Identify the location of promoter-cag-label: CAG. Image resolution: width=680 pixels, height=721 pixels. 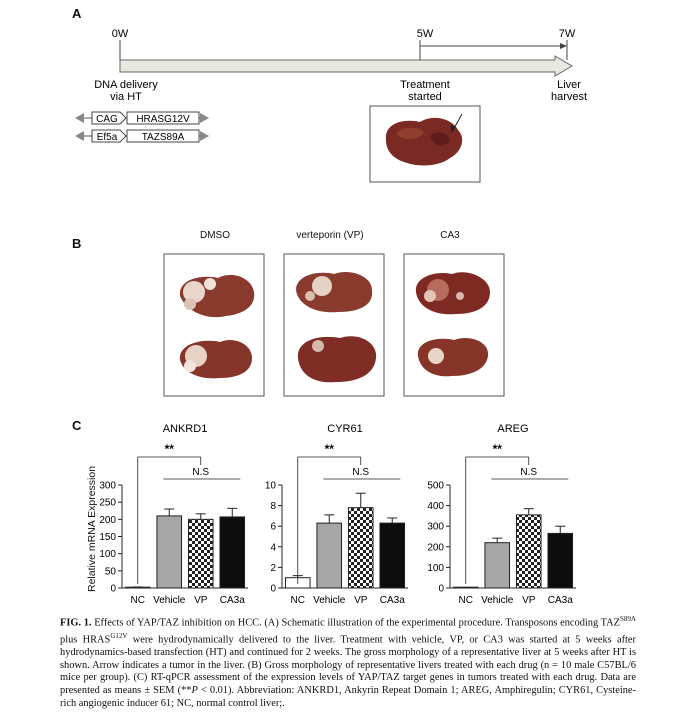
(107, 119).